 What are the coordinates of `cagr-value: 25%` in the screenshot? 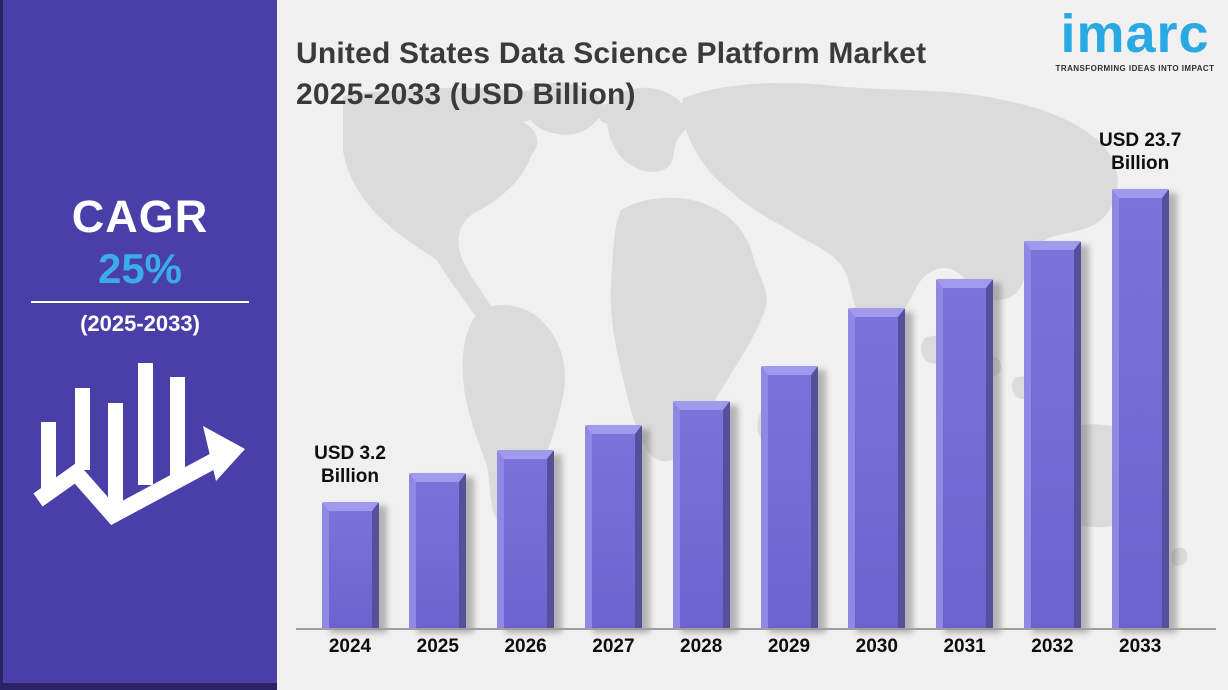 It's located at (140, 268).